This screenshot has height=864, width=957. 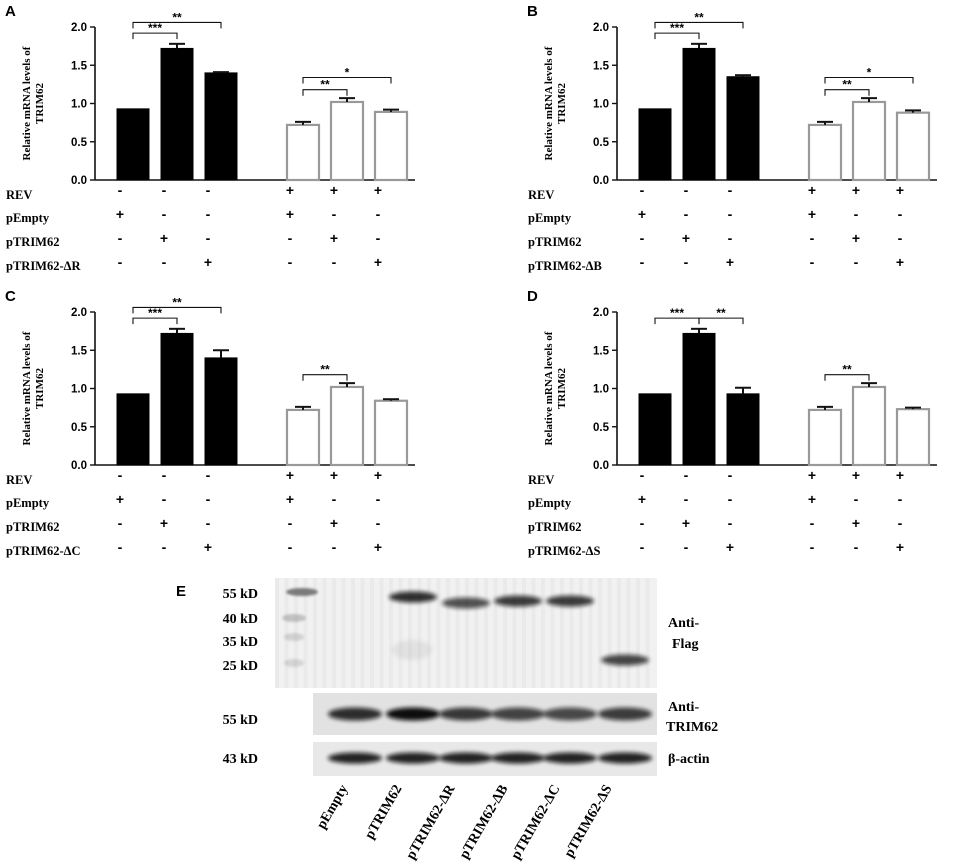 I want to click on mw-marker-label: 40 kD, so click(x=240, y=619).